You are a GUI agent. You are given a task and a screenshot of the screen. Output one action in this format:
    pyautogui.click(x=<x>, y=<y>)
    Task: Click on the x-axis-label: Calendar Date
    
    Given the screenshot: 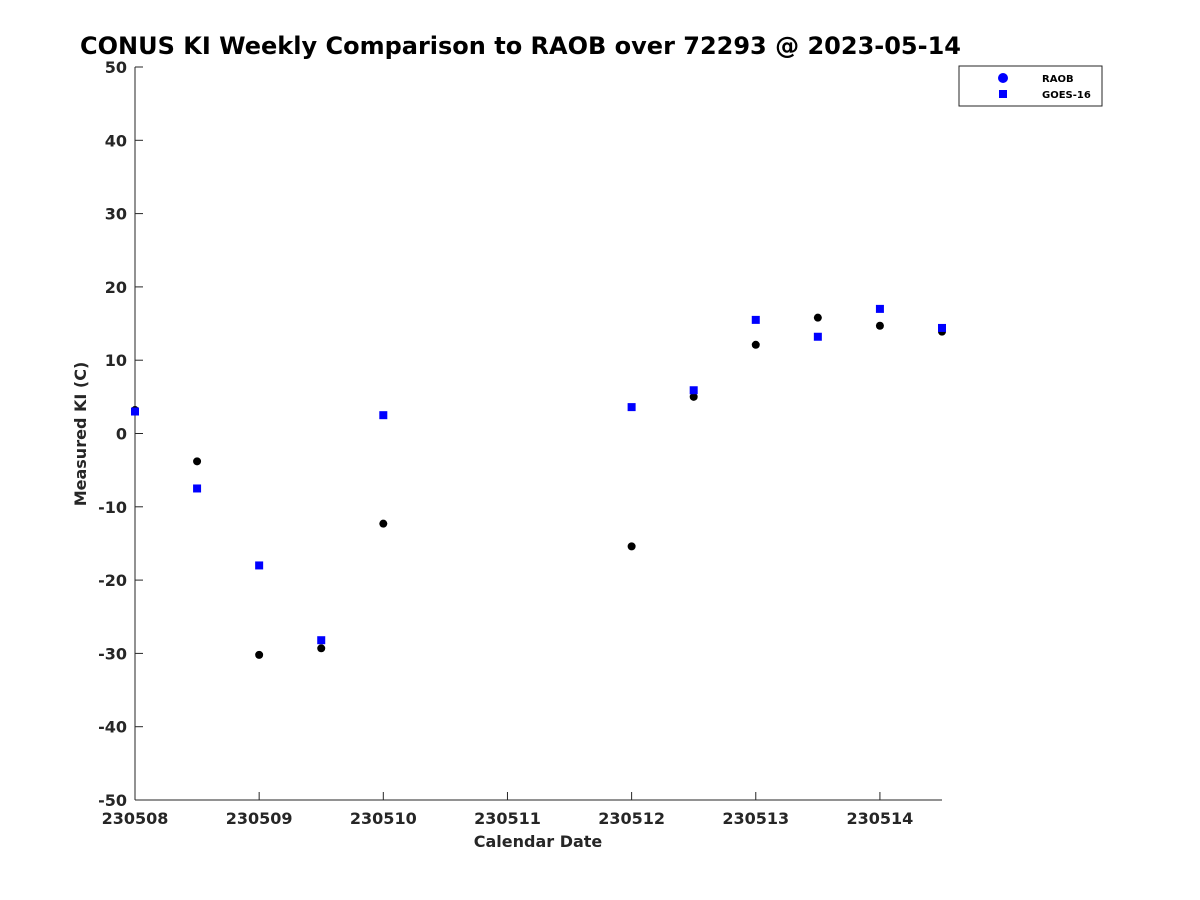 What is the action you would take?
    pyautogui.click(x=538, y=841)
    